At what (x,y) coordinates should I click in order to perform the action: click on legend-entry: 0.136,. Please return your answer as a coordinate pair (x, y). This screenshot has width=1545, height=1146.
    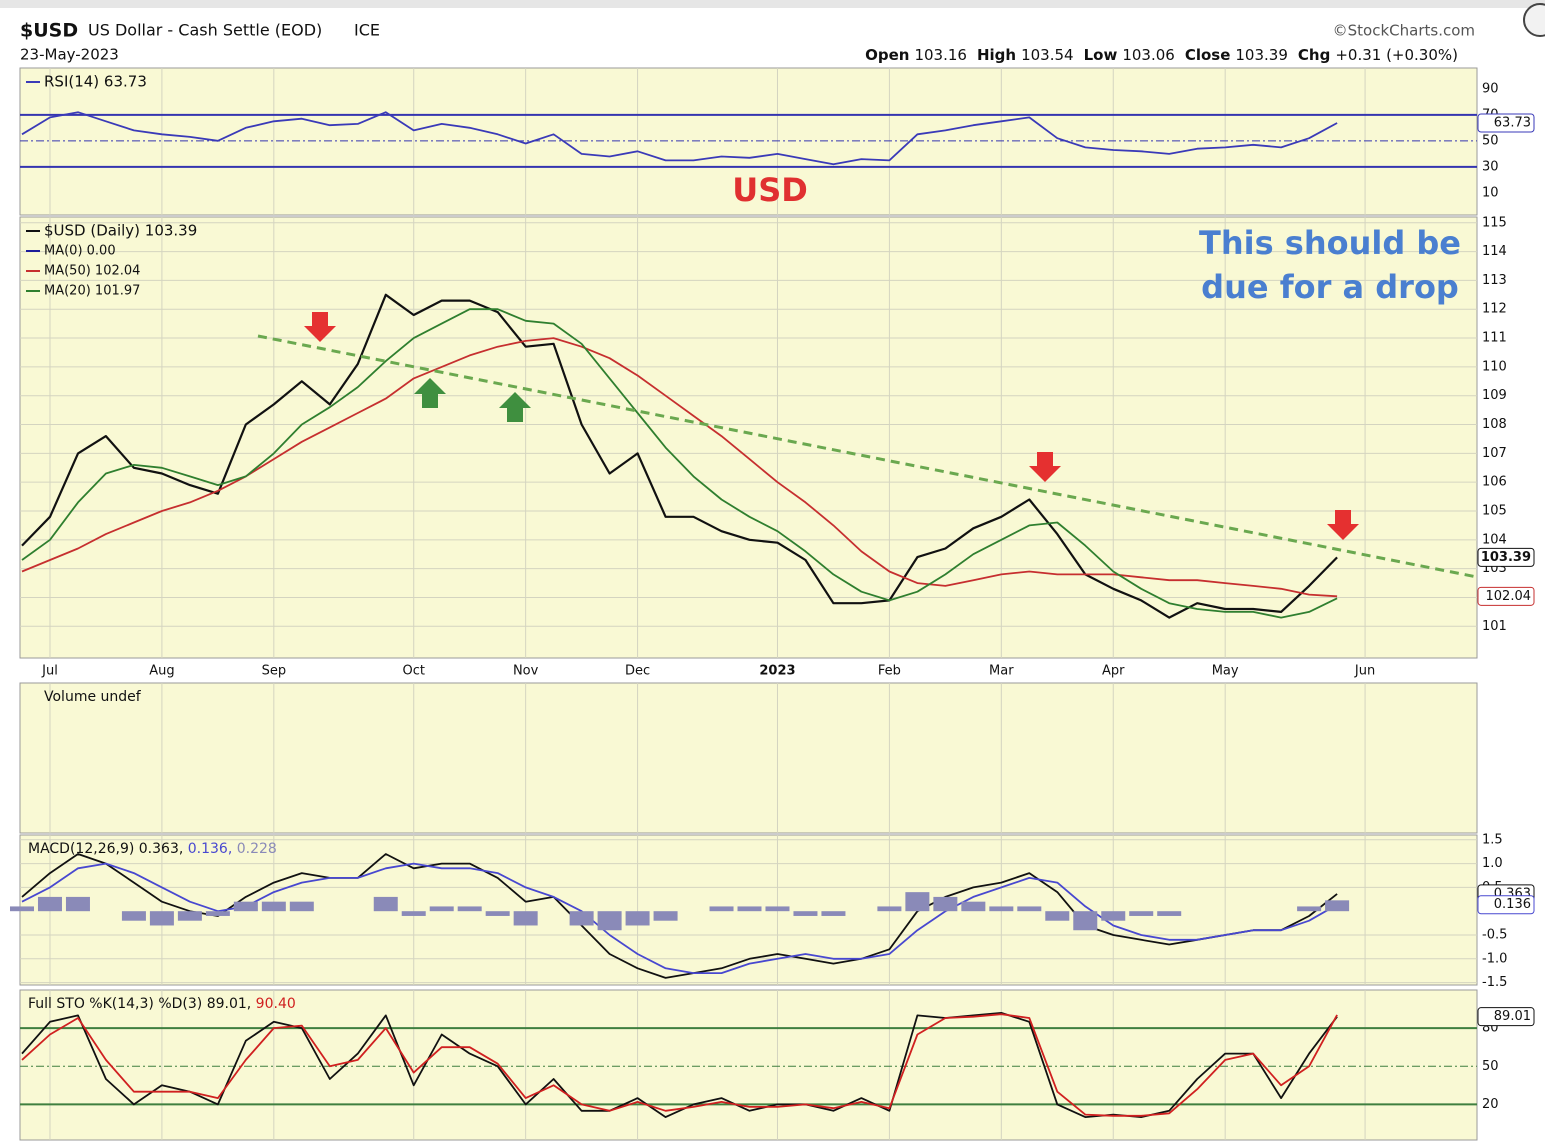
    Looking at the image, I should click on (207, 849).